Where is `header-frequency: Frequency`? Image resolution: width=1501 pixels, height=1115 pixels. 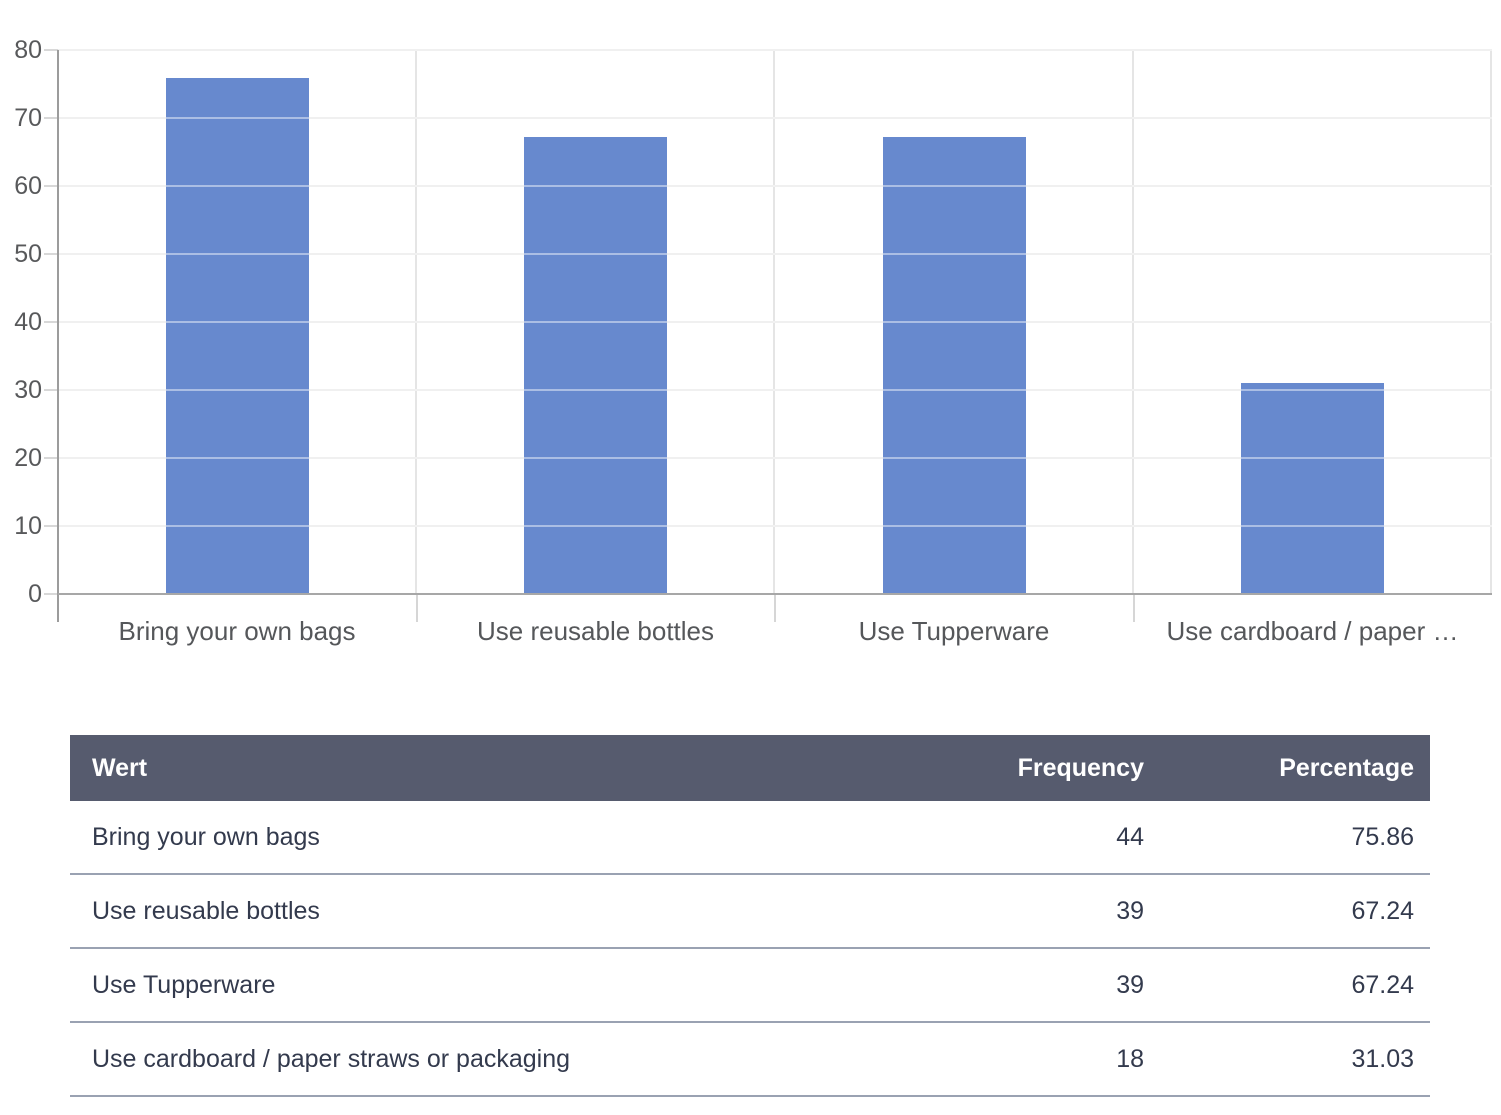
header-frequency: Frequency is located at coordinates (1080, 767).